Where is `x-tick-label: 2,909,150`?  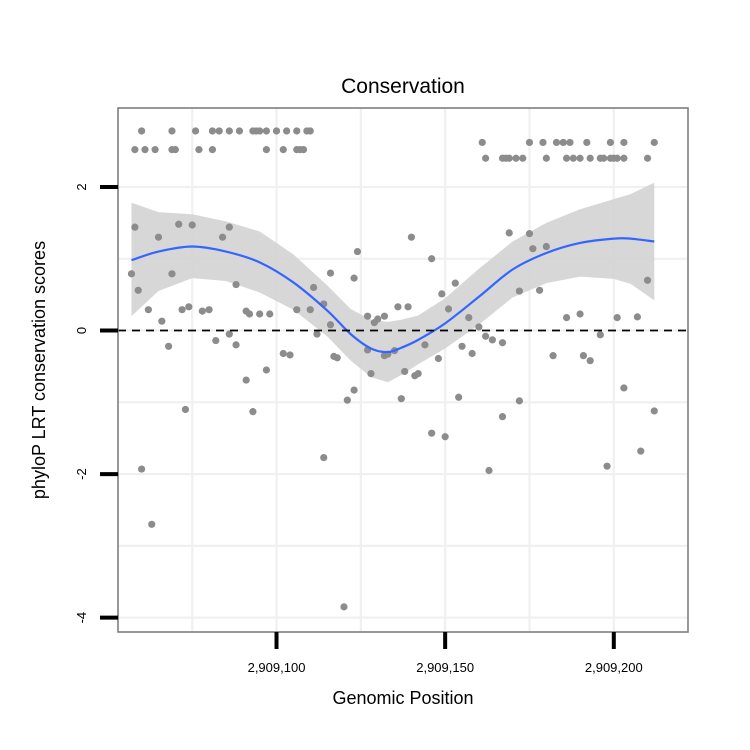 x-tick-label: 2,909,150 is located at coordinates (445, 667).